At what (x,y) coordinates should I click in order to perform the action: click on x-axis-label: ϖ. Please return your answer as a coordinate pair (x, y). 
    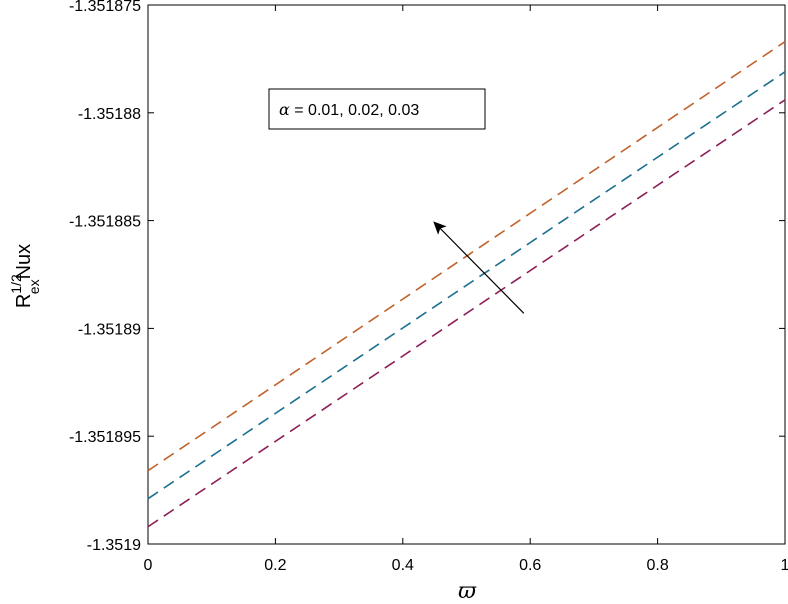
    Looking at the image, I should click on (467, 591).